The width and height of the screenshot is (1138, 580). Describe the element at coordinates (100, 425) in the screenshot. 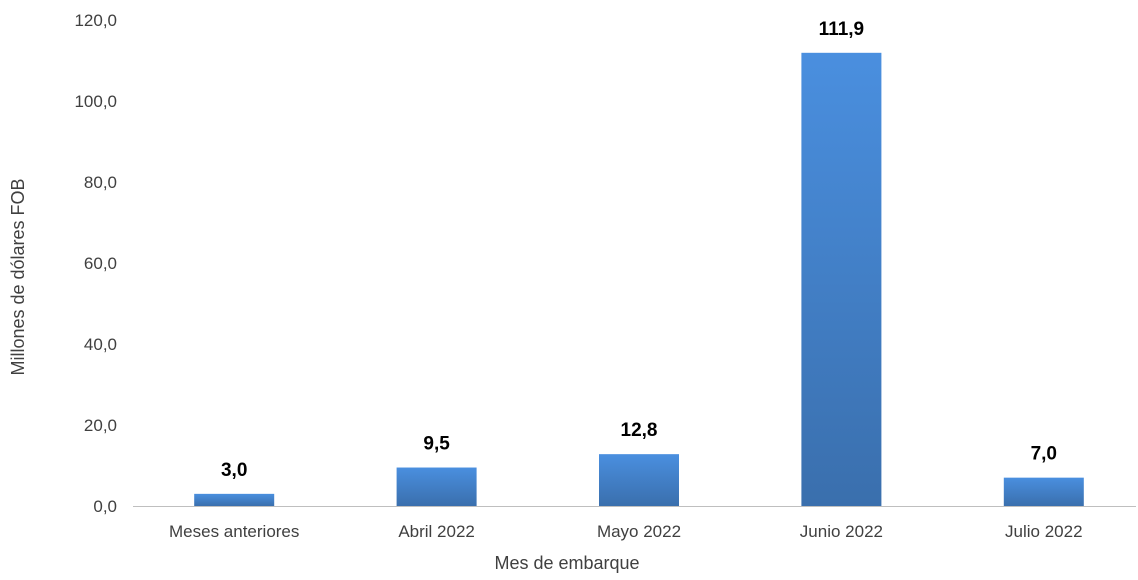

I see `y-tick-label: 20,0` at that location.